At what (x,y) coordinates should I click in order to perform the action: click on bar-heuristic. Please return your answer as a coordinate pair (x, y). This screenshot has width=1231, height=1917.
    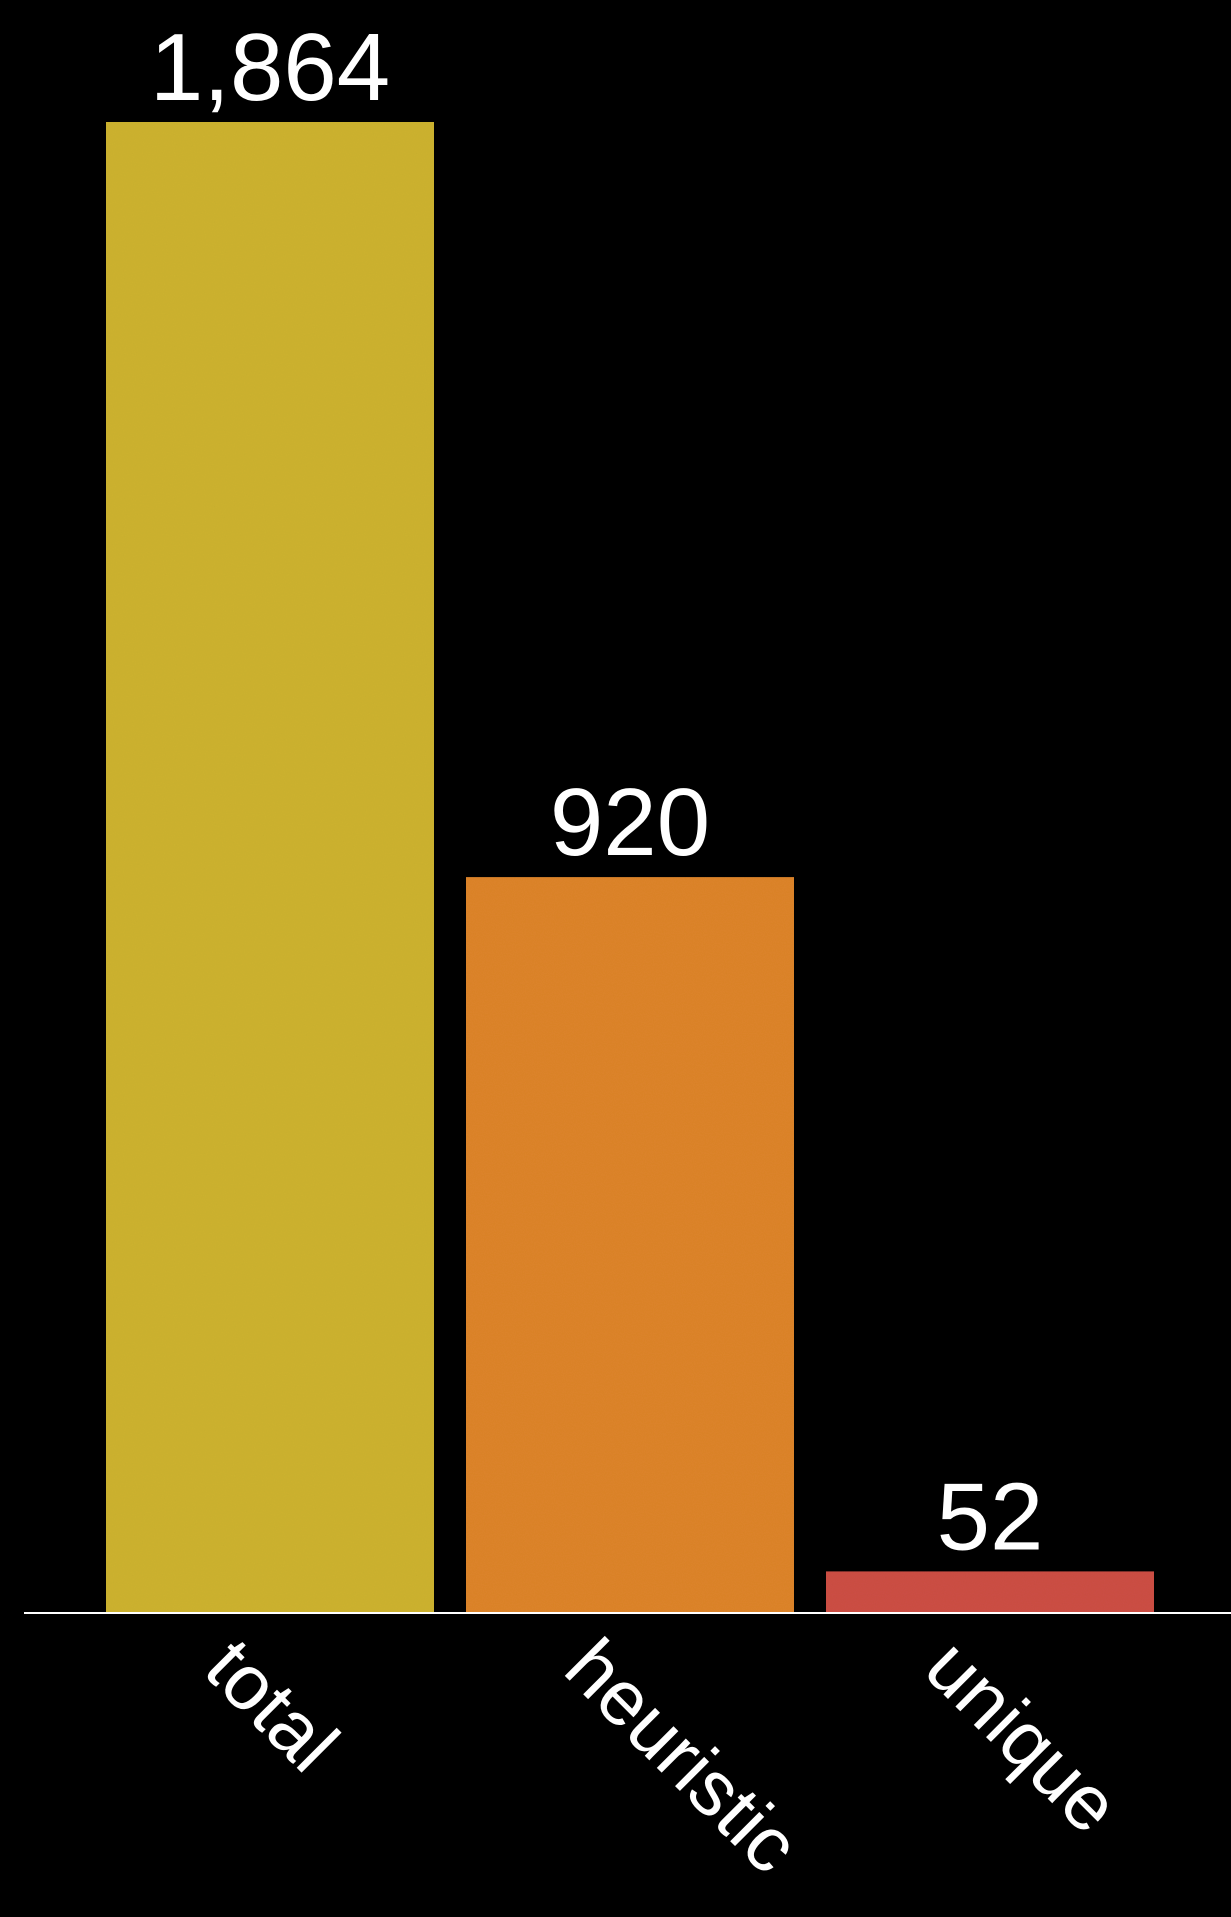
    Looking at the image, I should click on (630, 1245).